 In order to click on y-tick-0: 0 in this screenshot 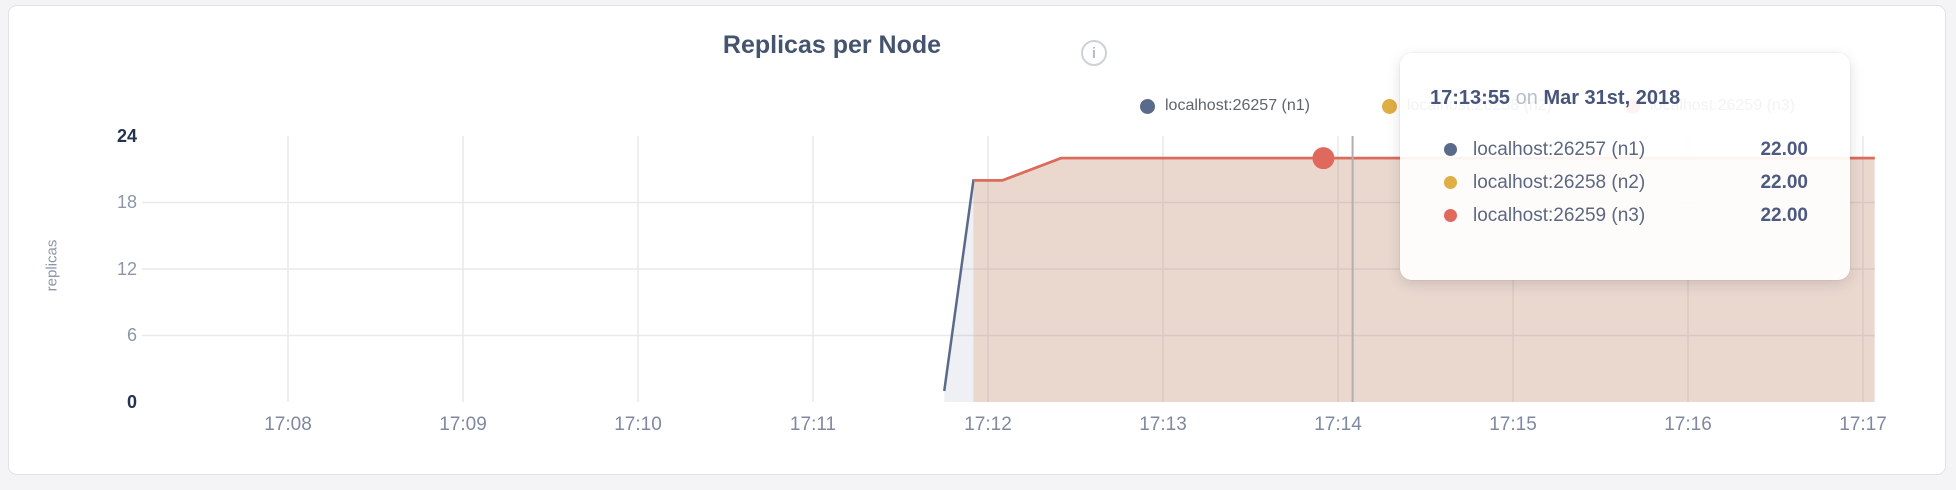, I will do `click(131, 402)`.